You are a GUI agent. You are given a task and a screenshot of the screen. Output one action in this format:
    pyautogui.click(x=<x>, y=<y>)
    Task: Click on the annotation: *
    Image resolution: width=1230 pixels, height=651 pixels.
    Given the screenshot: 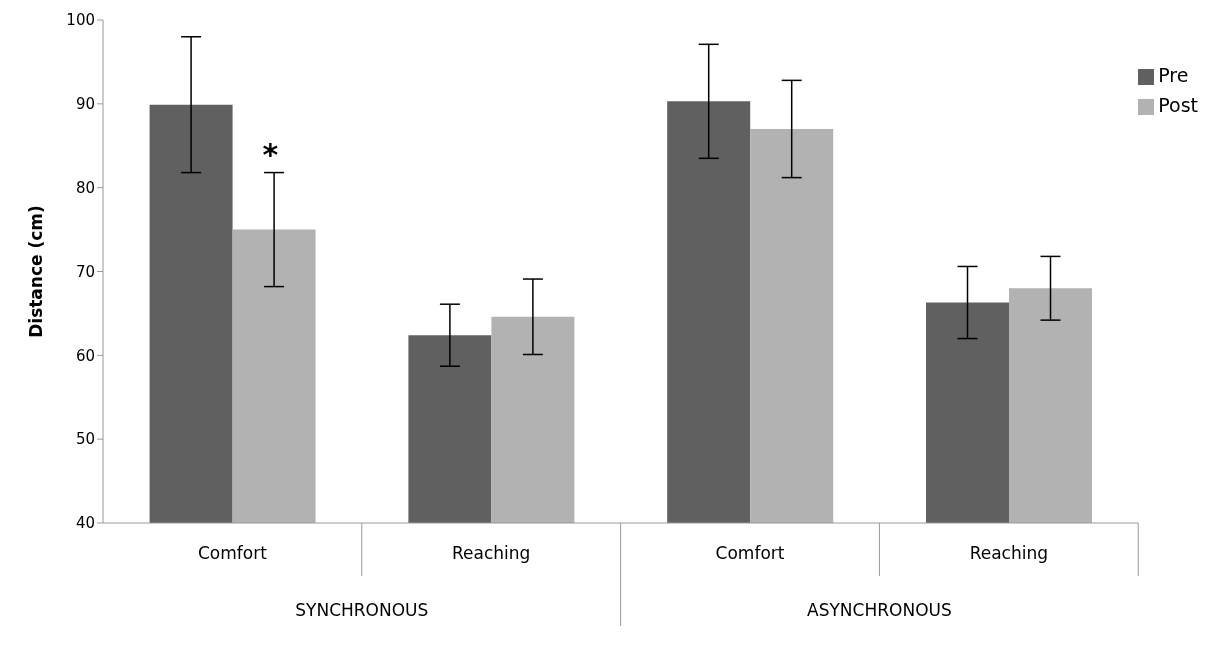 What is the action you would take?
    pyautogui.click(x=270, y=154)
    